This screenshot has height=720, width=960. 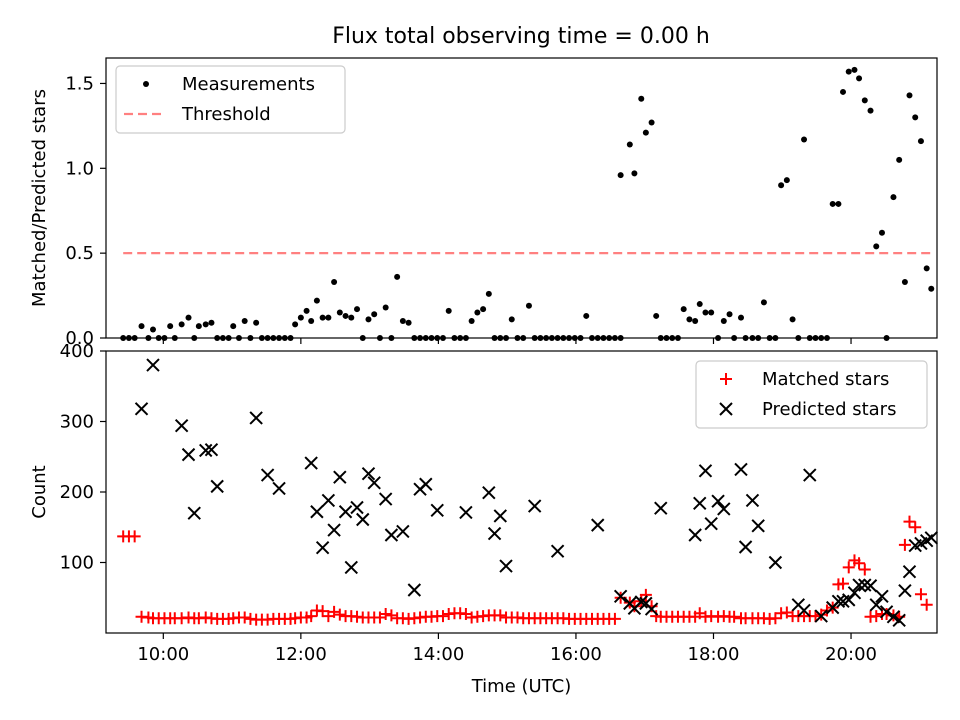 What do you see at coordinates (301, 654) in the screenshot?
I see `x-tick-label: 12:00` at bounding box center [301, 654].